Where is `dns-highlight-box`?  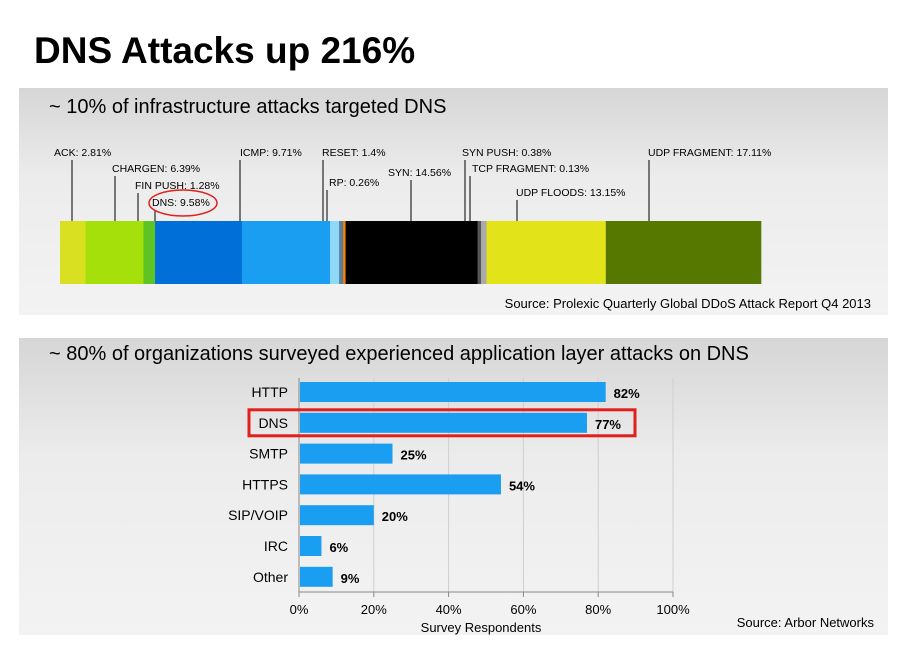 dns-highlight-box is located at coordinates (442, 423).